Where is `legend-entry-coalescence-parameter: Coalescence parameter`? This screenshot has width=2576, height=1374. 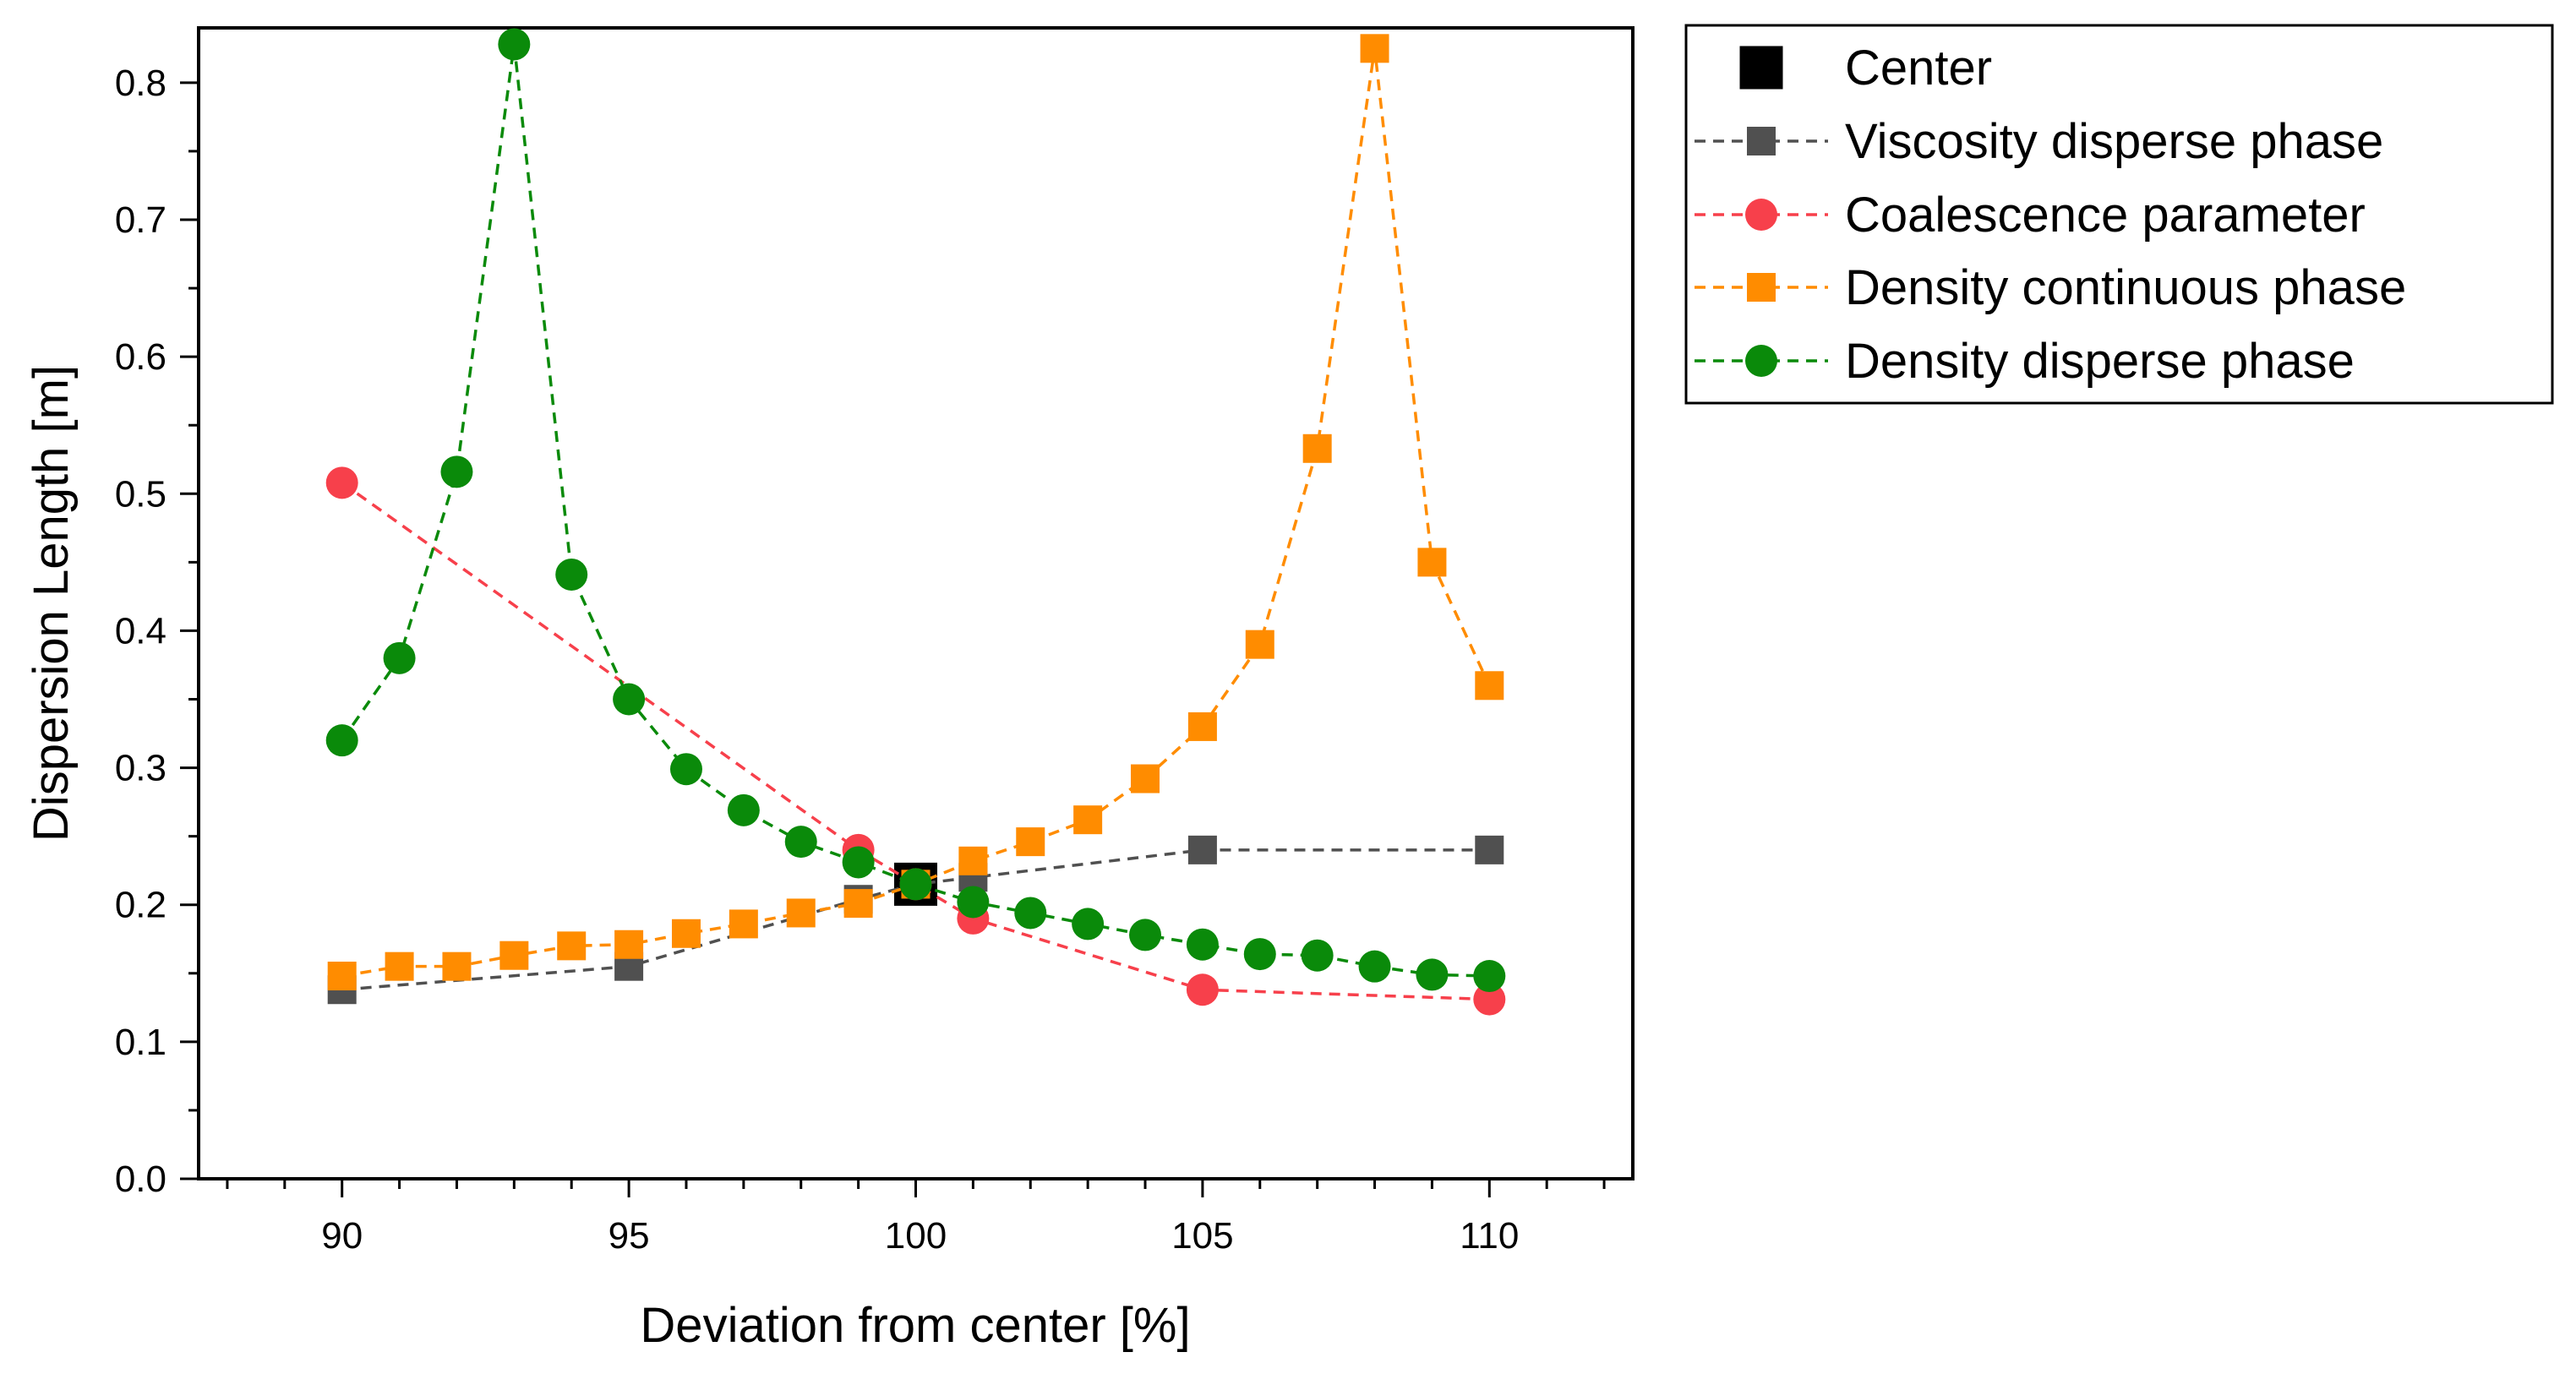 legend-entry-coalescence-parameter: Coalescence parameter is located at coordinates (2030, 215).